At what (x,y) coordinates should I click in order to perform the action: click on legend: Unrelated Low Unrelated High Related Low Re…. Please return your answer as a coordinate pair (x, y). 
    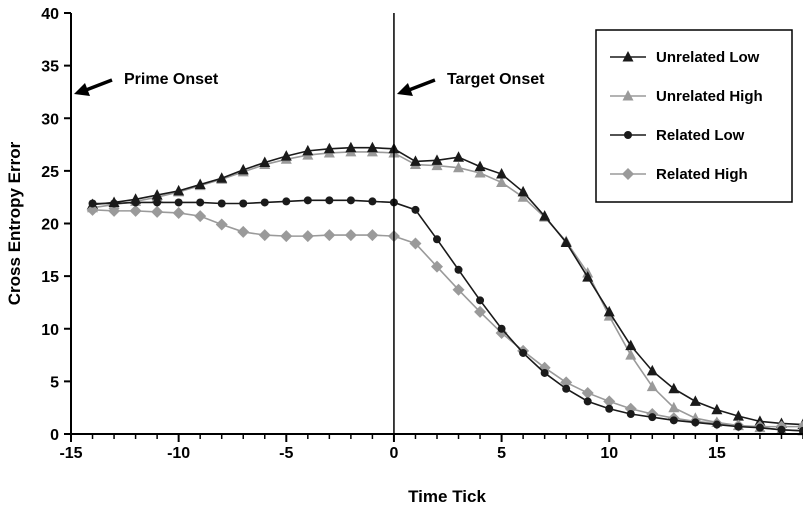
    Looking at the image, I should click on (694, 116).